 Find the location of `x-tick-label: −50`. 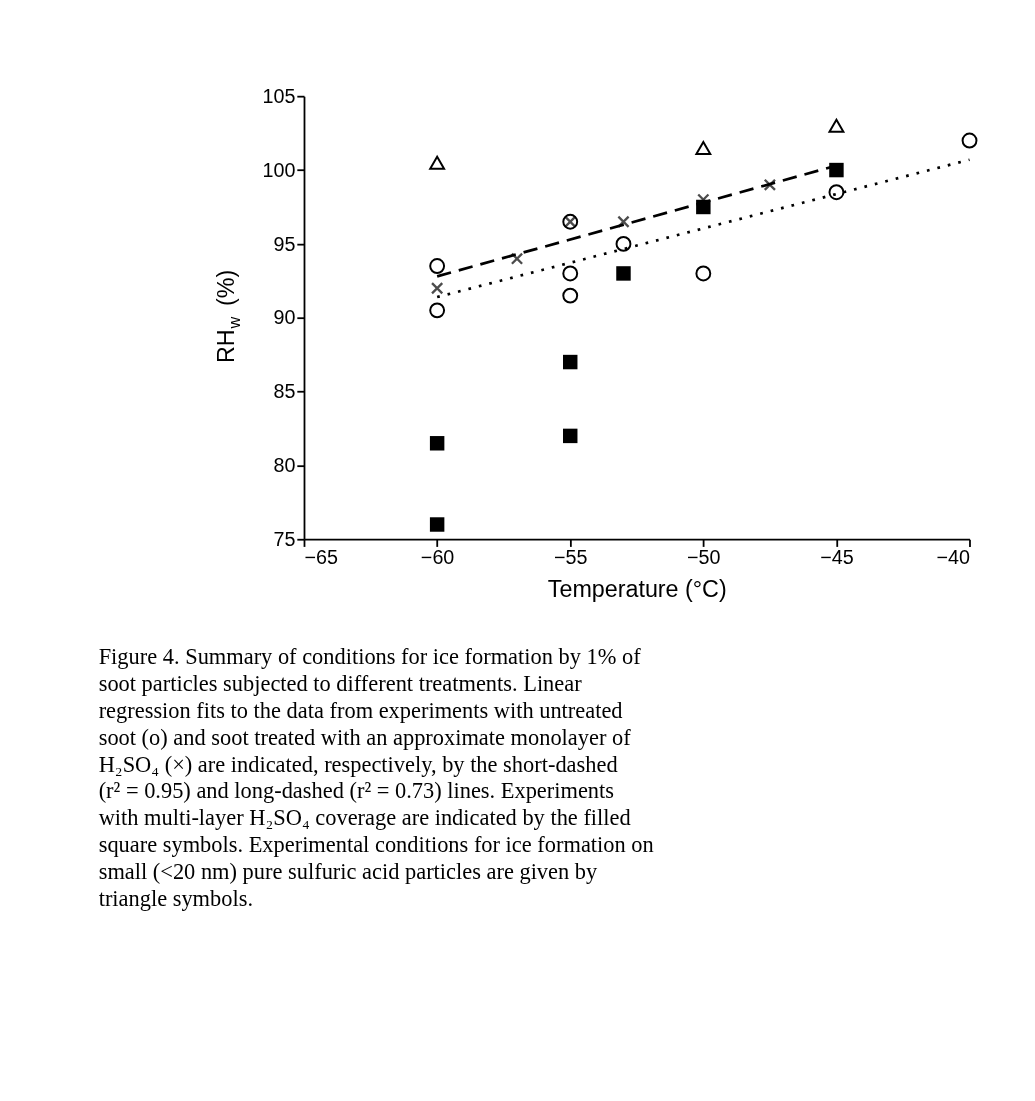

x-tick-label: −50 is located at coordinates (704, 556).